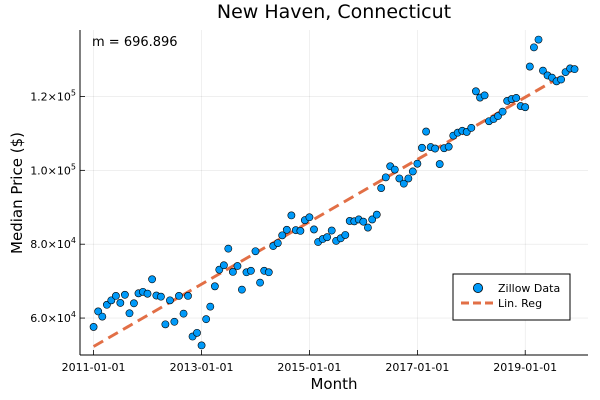 This screenshot has height=400, width=600. I want to click on legend-label-zillow-data: Zillow Data, so click(529, 288).